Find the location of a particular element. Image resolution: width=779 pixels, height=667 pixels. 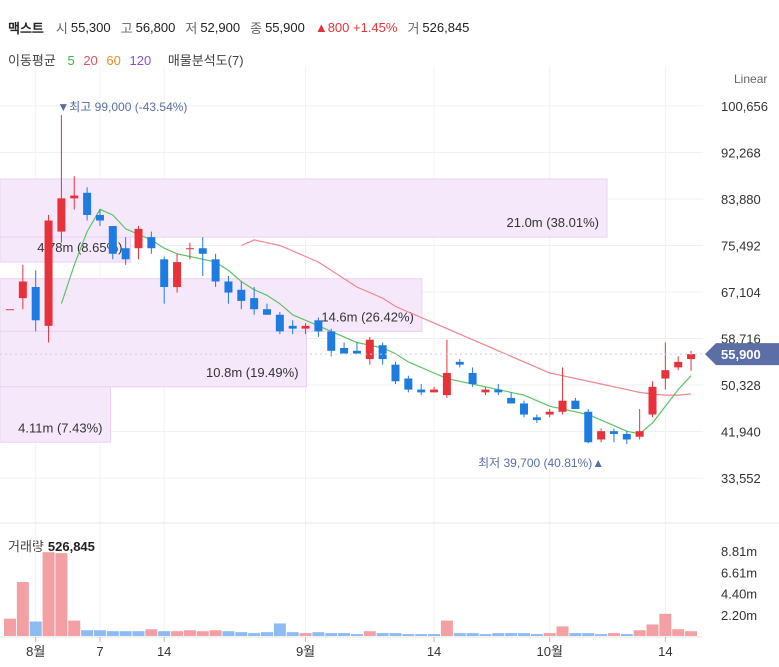

volume-tick-label: 8.81m is located at coordinates (739, 551).